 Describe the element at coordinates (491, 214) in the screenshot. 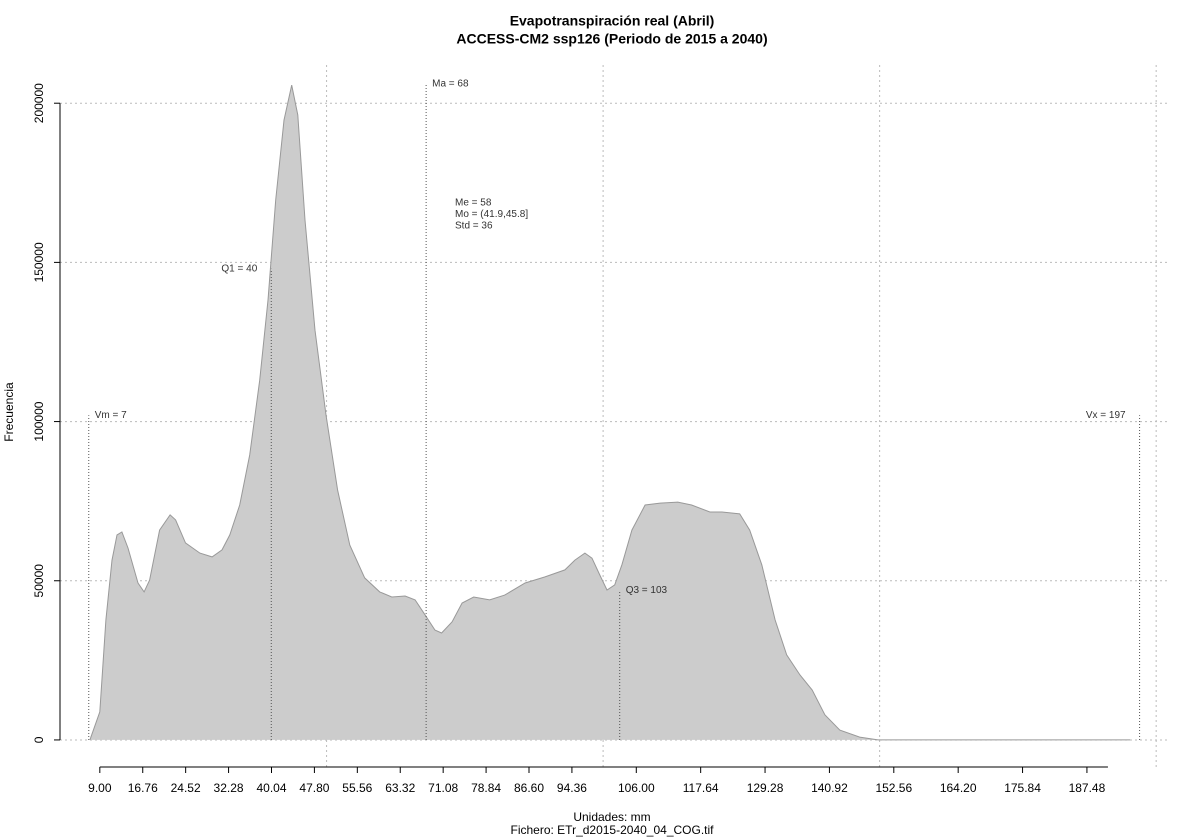

I see `stat-label: Mo = (41.9,45.8]` at that location.